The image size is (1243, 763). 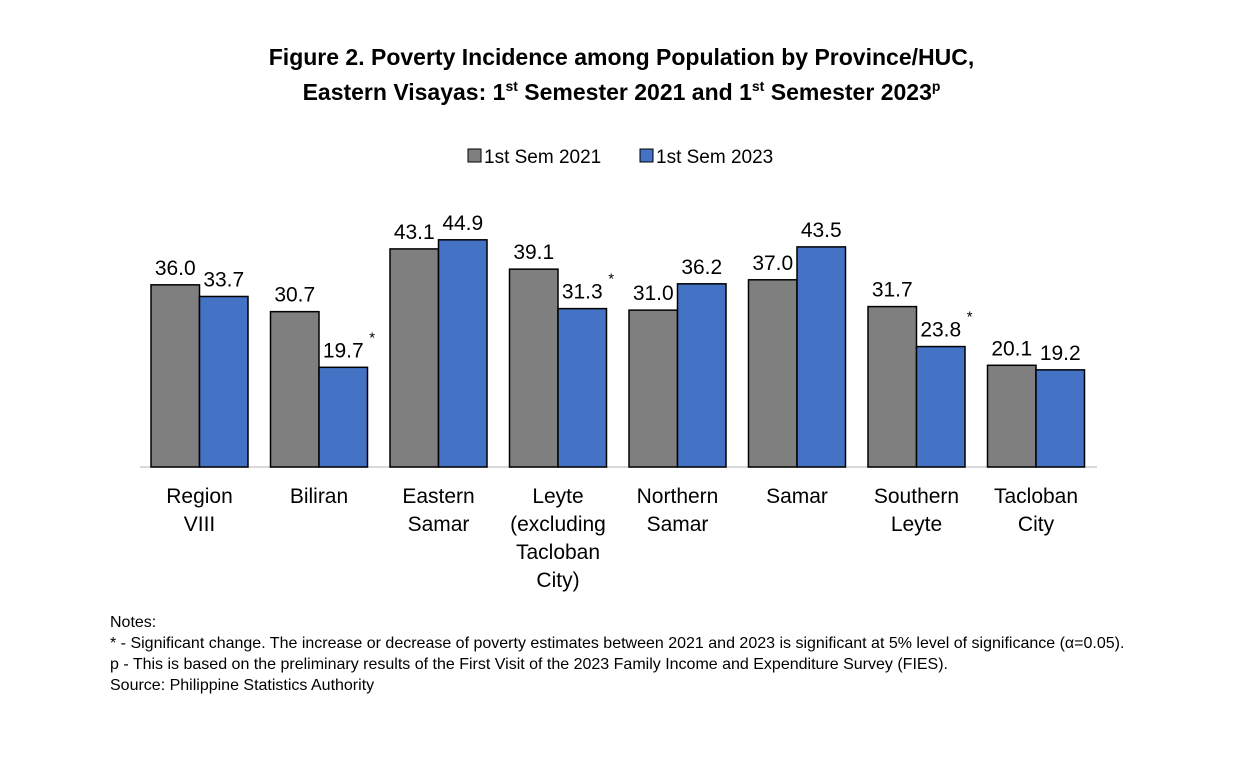 What do you see at coordinates (653, 293) in the screenshot?
I see `data-label: 31.0` at bounding box center [653, 293].